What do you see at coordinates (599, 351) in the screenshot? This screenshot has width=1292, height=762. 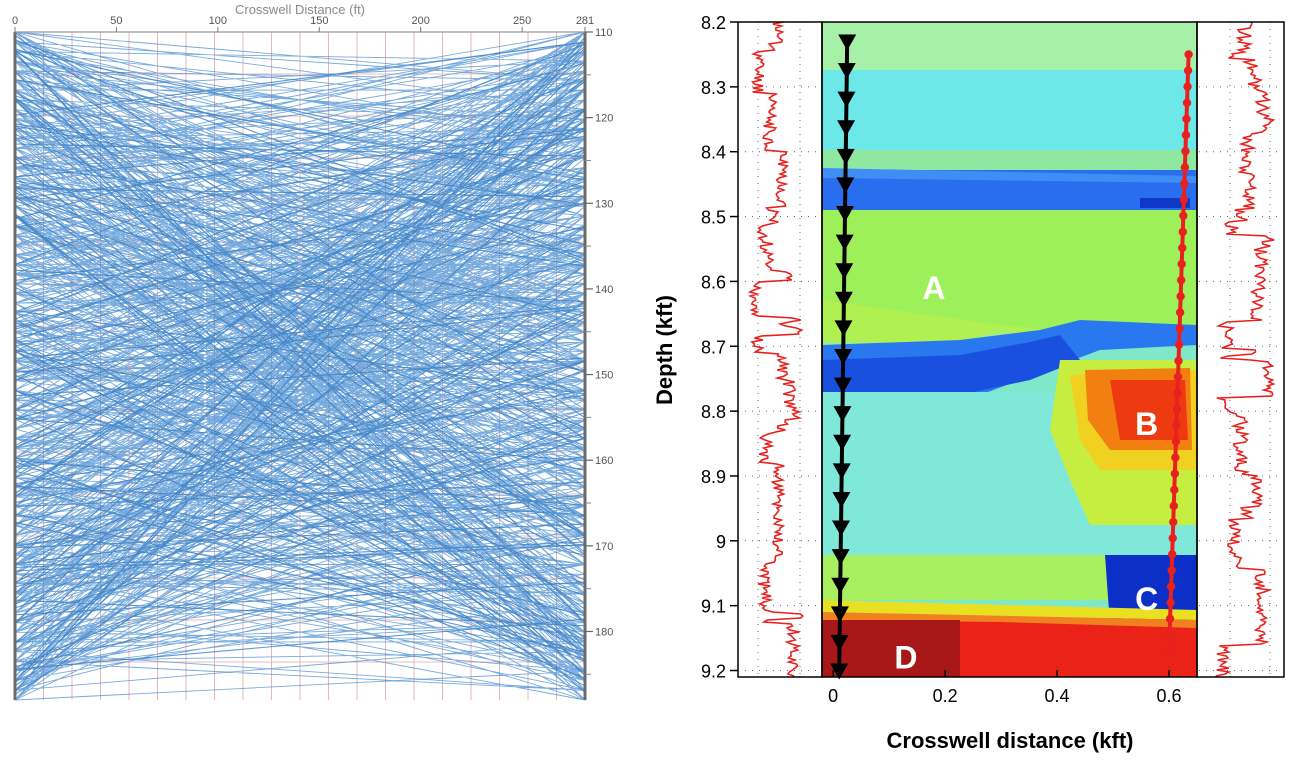 I see `raypath-y-ticks: 110 120 130 140 150 160 170 180` at bounding box center [599, 351].